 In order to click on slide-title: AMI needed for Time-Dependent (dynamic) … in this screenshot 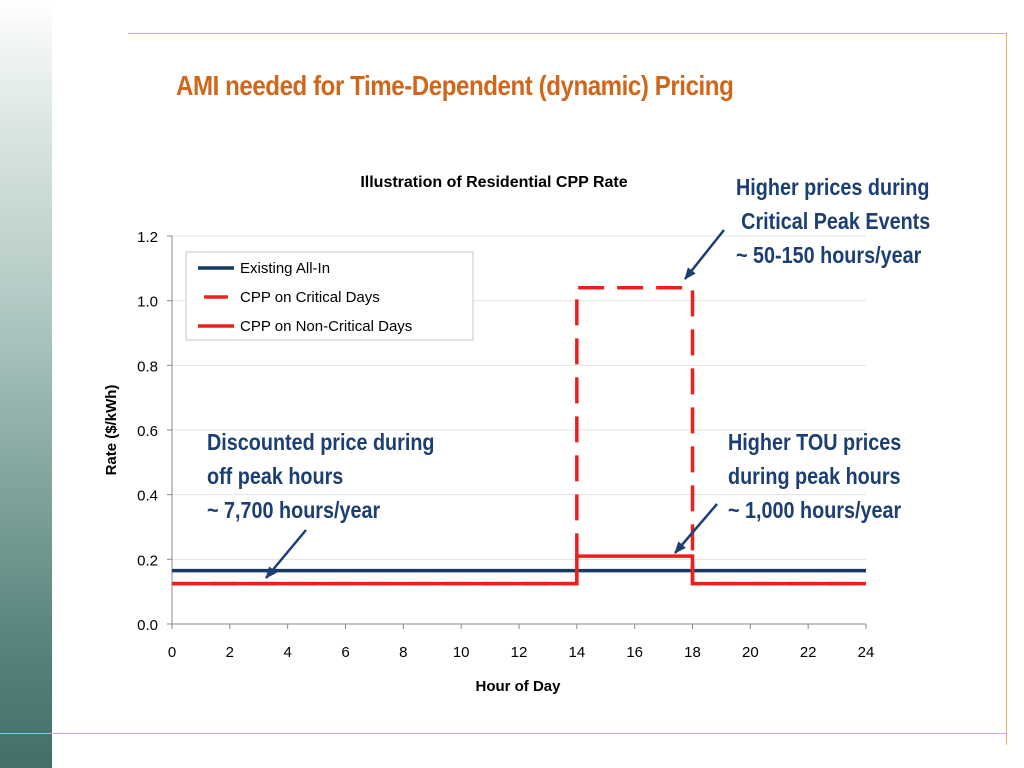, I will do `click(455, 85)`.